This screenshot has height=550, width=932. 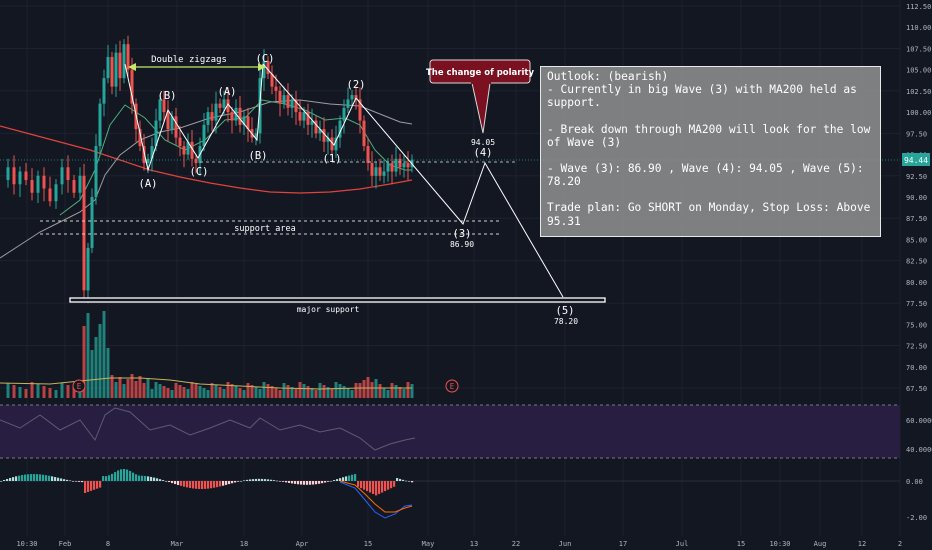 I want to click on major-support-box, so click(x=337, y=300).